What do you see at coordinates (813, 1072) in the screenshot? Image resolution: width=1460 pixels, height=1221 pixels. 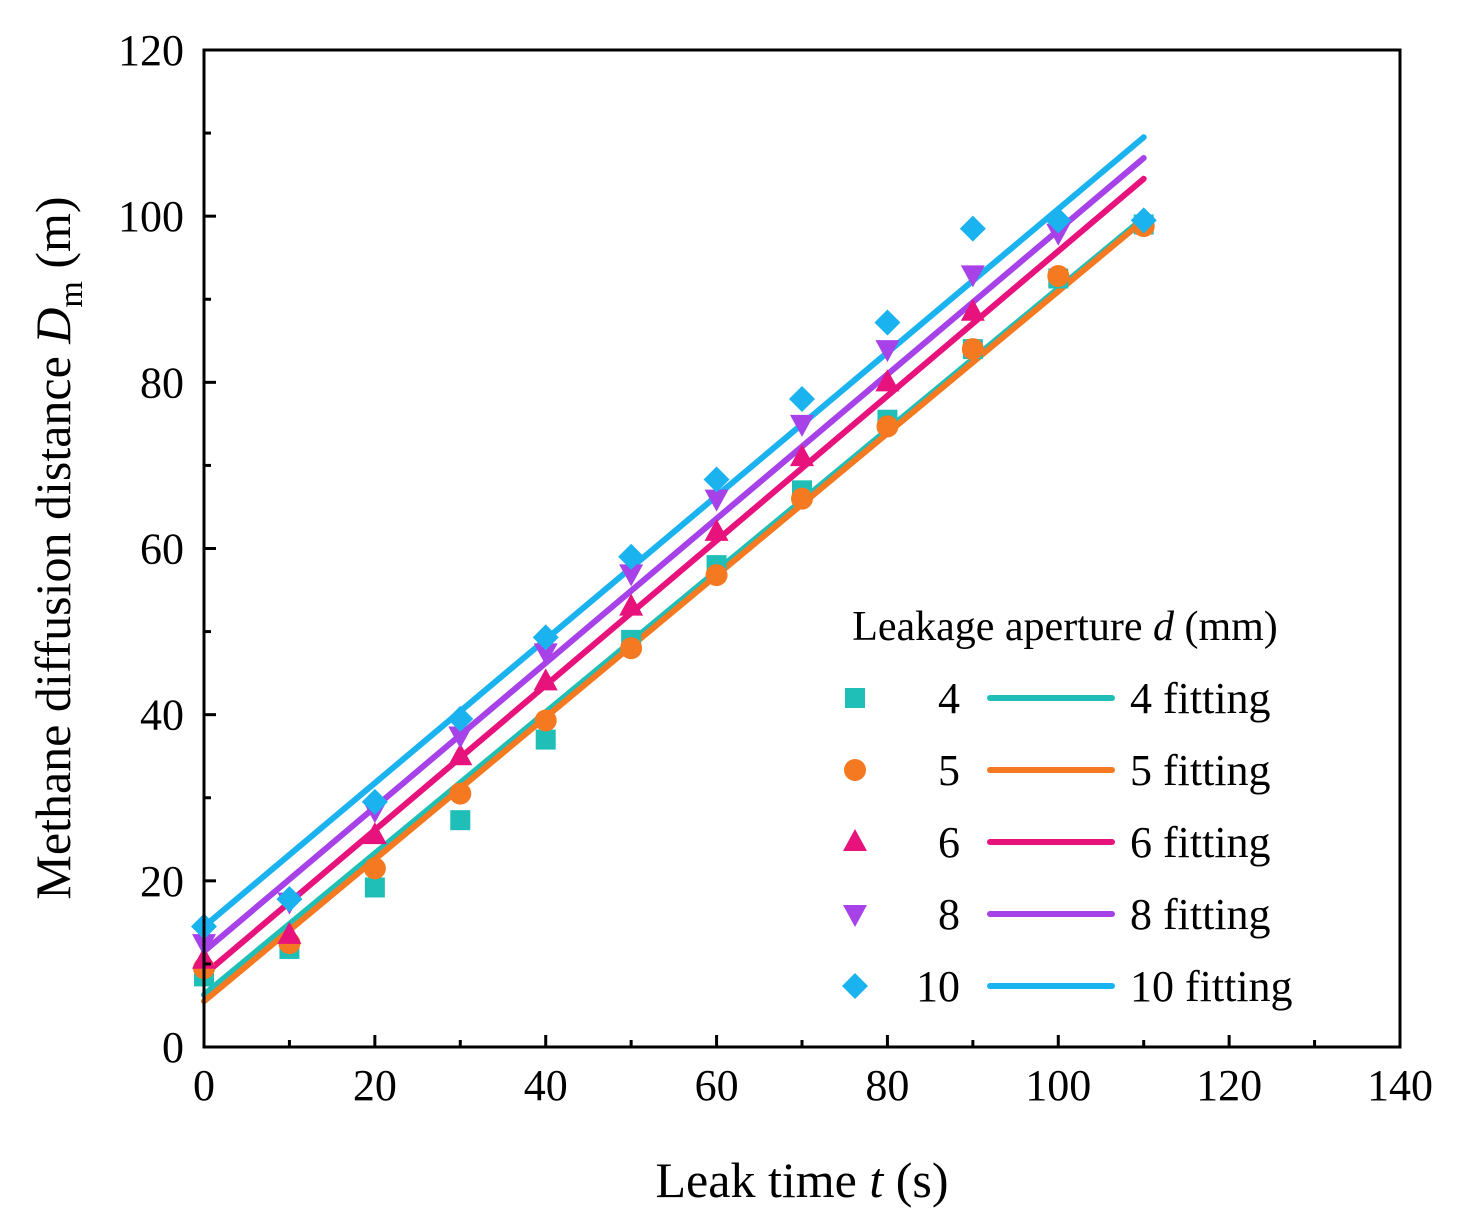 I see `x-axis: 0 20 40 60 80 100 120 140` at bounding box center [813, 1072].